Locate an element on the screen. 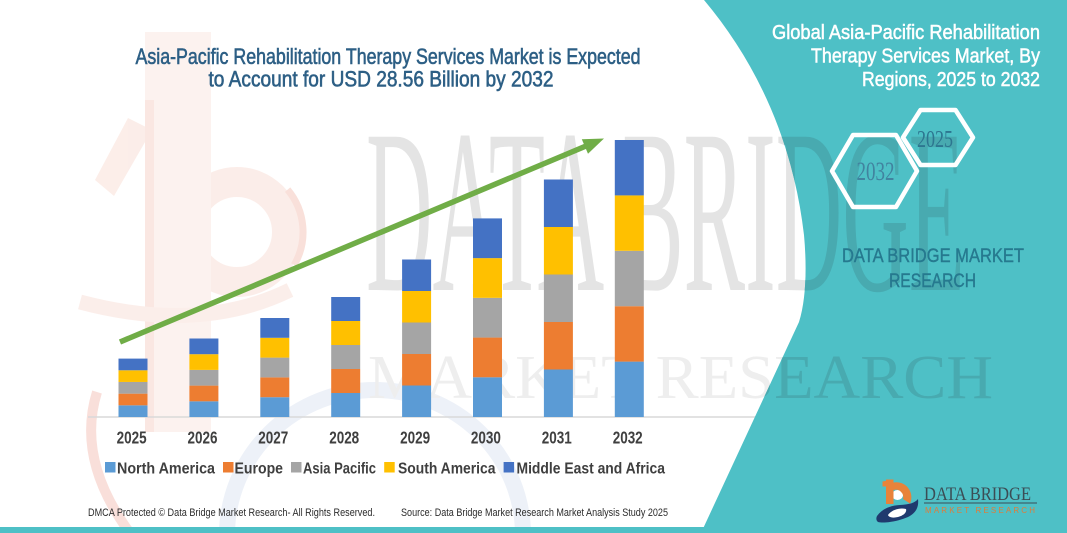 The image size is (1067, 533). svg-text: 2027 is located at coordinates (273, 438).